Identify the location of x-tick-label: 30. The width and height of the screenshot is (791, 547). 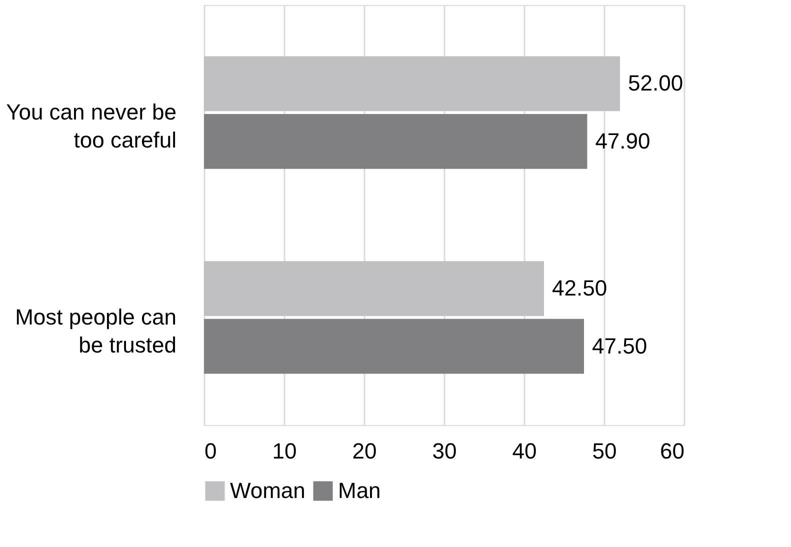
(444, 451).